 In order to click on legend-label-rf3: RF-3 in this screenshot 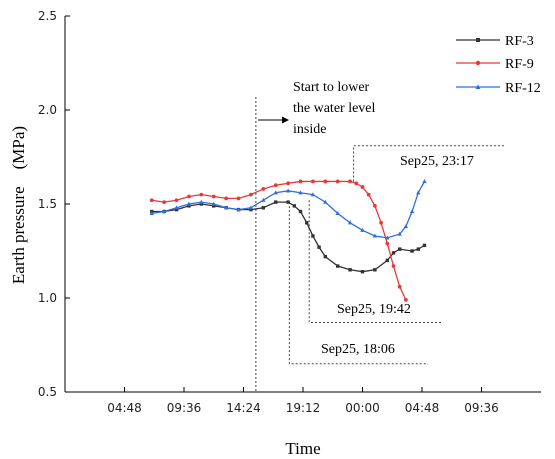, I will do `click(519, 41)`.